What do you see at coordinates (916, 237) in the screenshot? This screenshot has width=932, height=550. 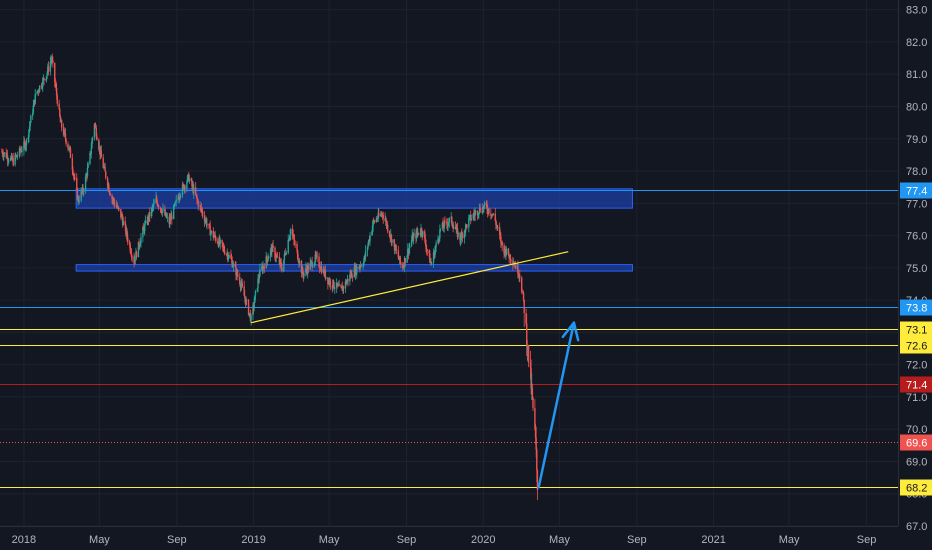 I see `y-tick-label: 76.0` at bounding box center [916, 237].